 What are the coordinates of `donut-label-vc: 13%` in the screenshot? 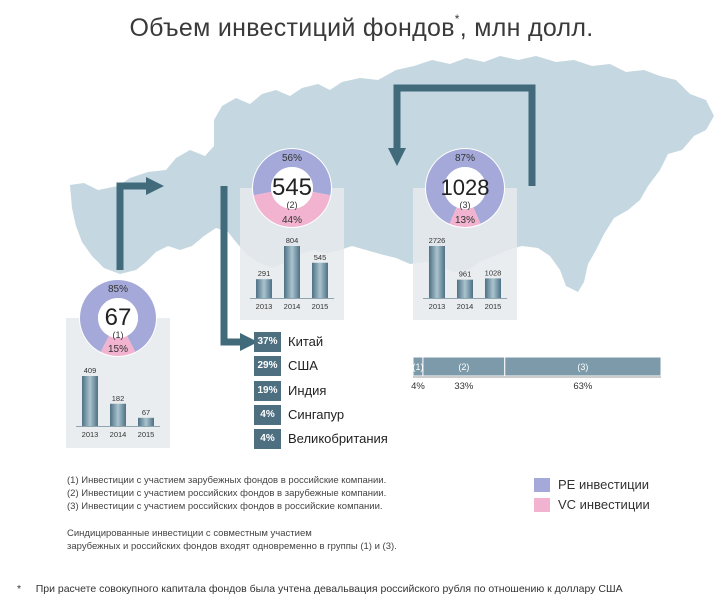 It's located at (465, 220).